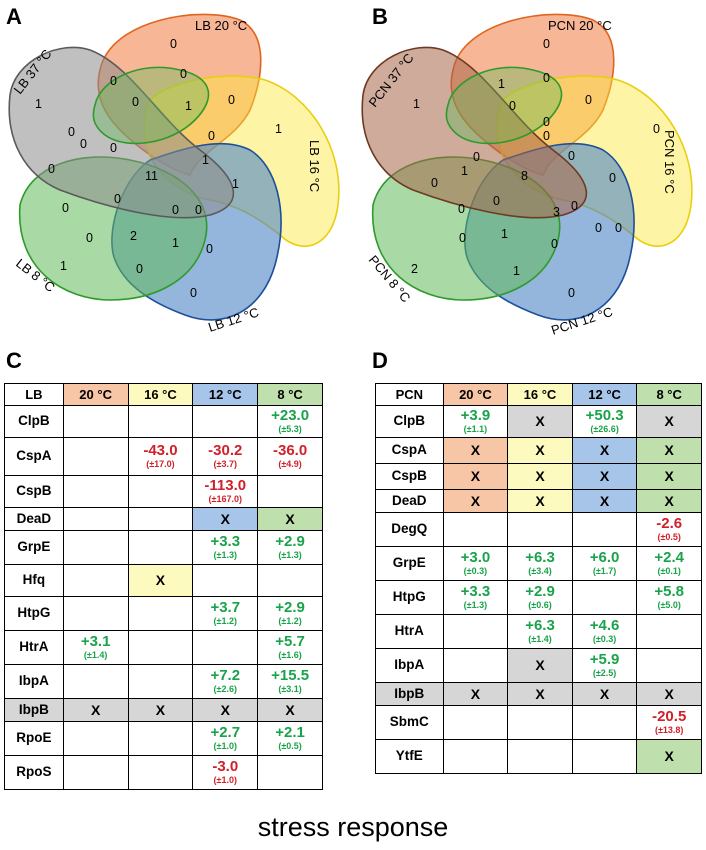 This screenshot has height=850, width=706. I want to click on column-header: 20 °C, so click(475, 394).